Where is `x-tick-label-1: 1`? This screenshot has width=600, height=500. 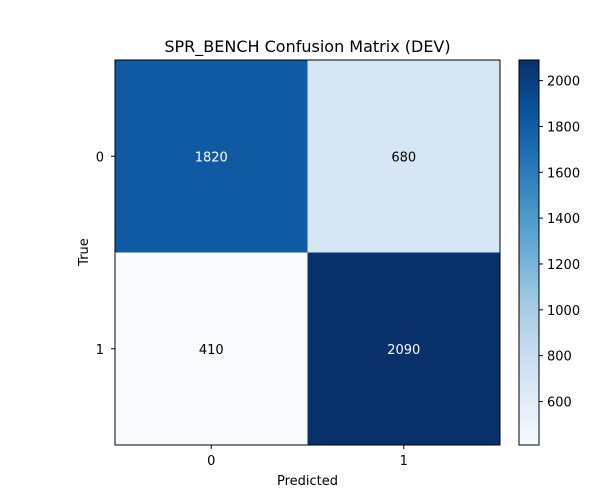
x-tick-label-1: 1 is located at coordinates (404, 461).